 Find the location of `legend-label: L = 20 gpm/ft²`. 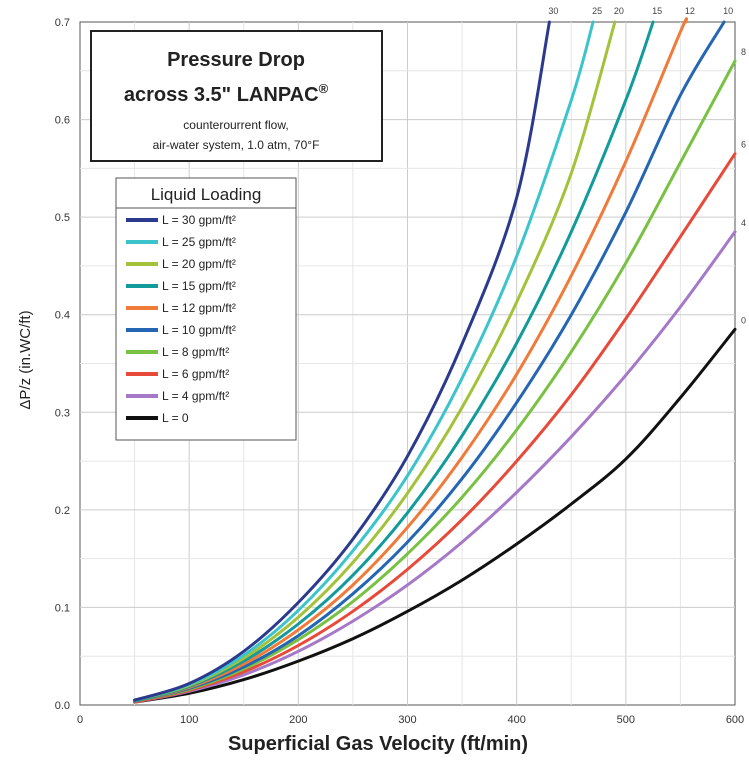

legend-label: L = 20 gpm/ft² is located at coordinates (199, 264).